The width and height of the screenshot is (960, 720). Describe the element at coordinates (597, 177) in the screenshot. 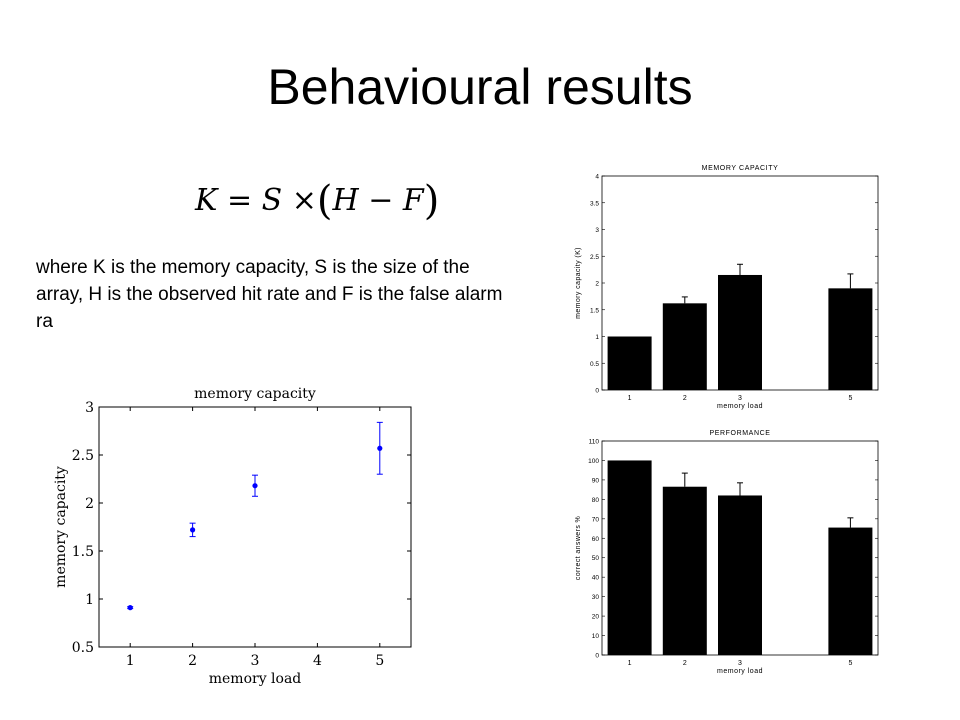

I see `y-tick-label: 4` at that location.